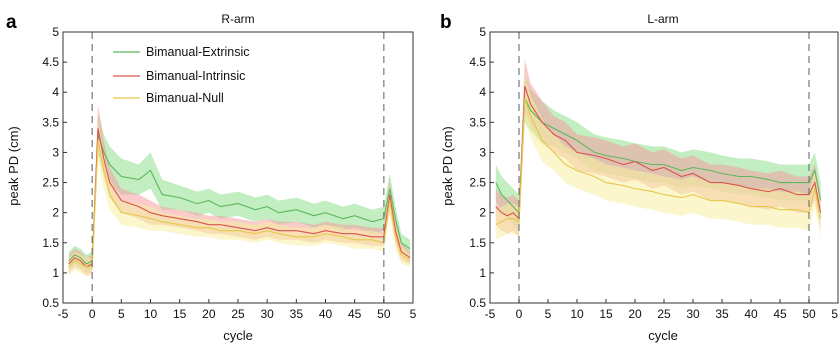  Describe the element at coordinates (446, 22) in the screenshot. I see `panel-letter: b` at that location.